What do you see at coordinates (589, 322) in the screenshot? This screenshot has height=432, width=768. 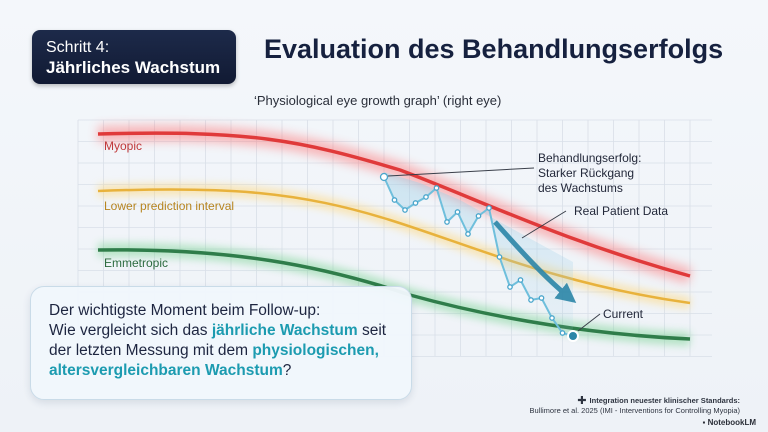 I see `callout-line-current` at bounding box center [589, 322].